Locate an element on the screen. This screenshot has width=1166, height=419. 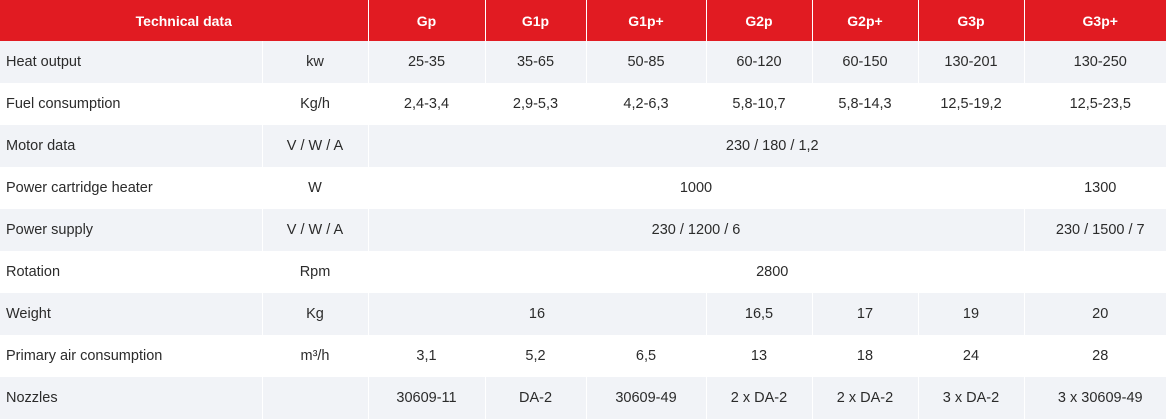
unit-label is located at coordinates (315, 398).